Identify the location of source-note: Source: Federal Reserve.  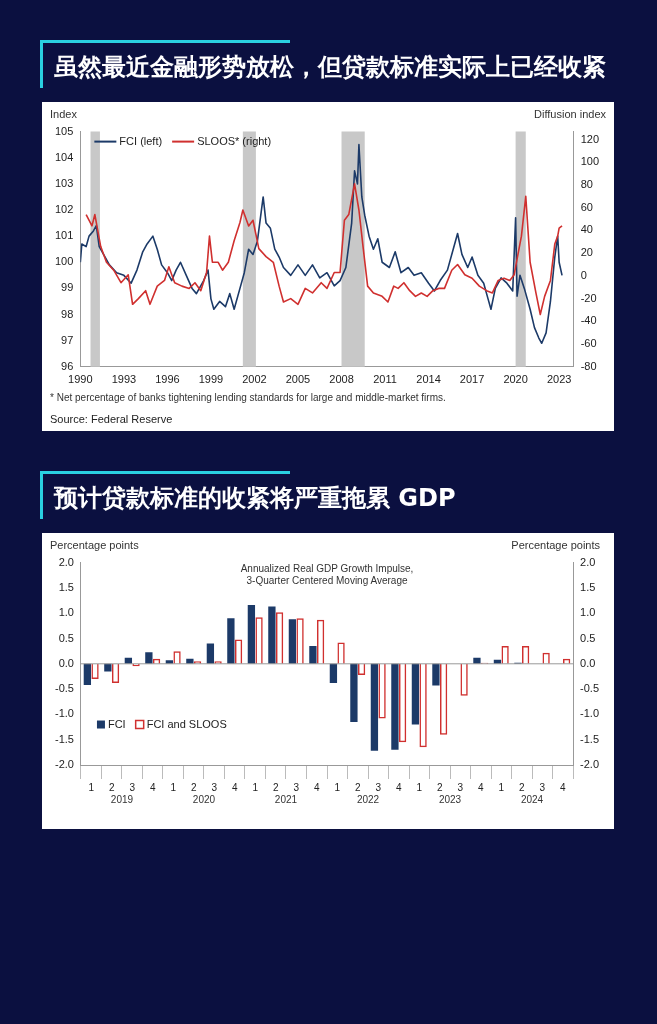
(112, 419).